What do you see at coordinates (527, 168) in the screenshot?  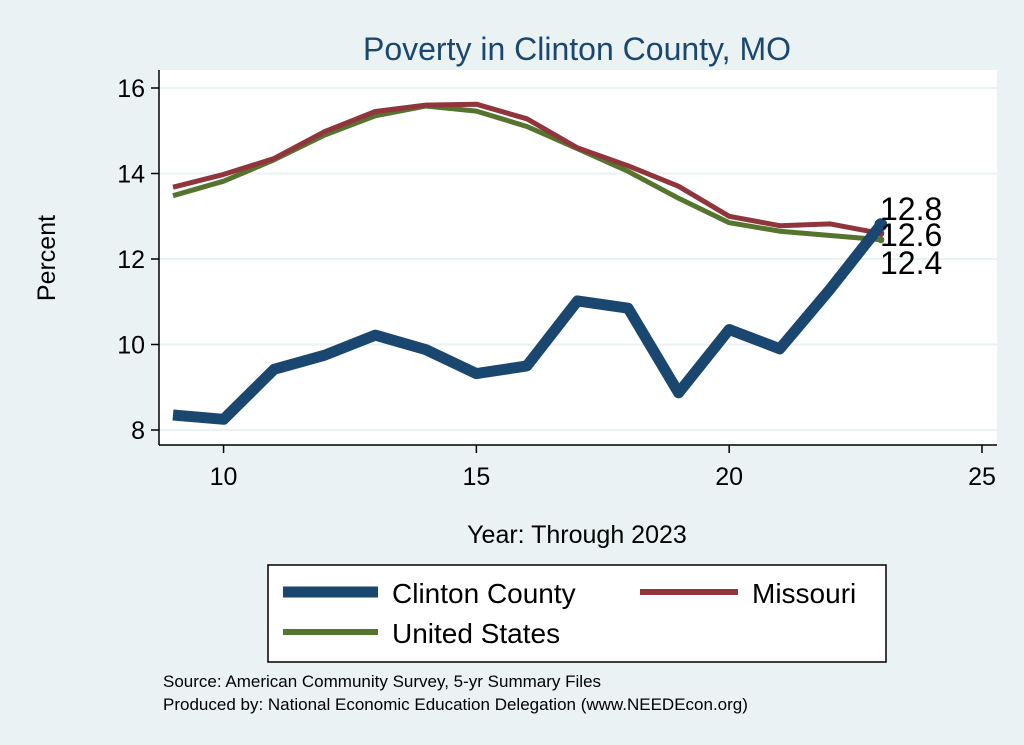 I see `series-line-missouri` at bounding box center [527, 168].